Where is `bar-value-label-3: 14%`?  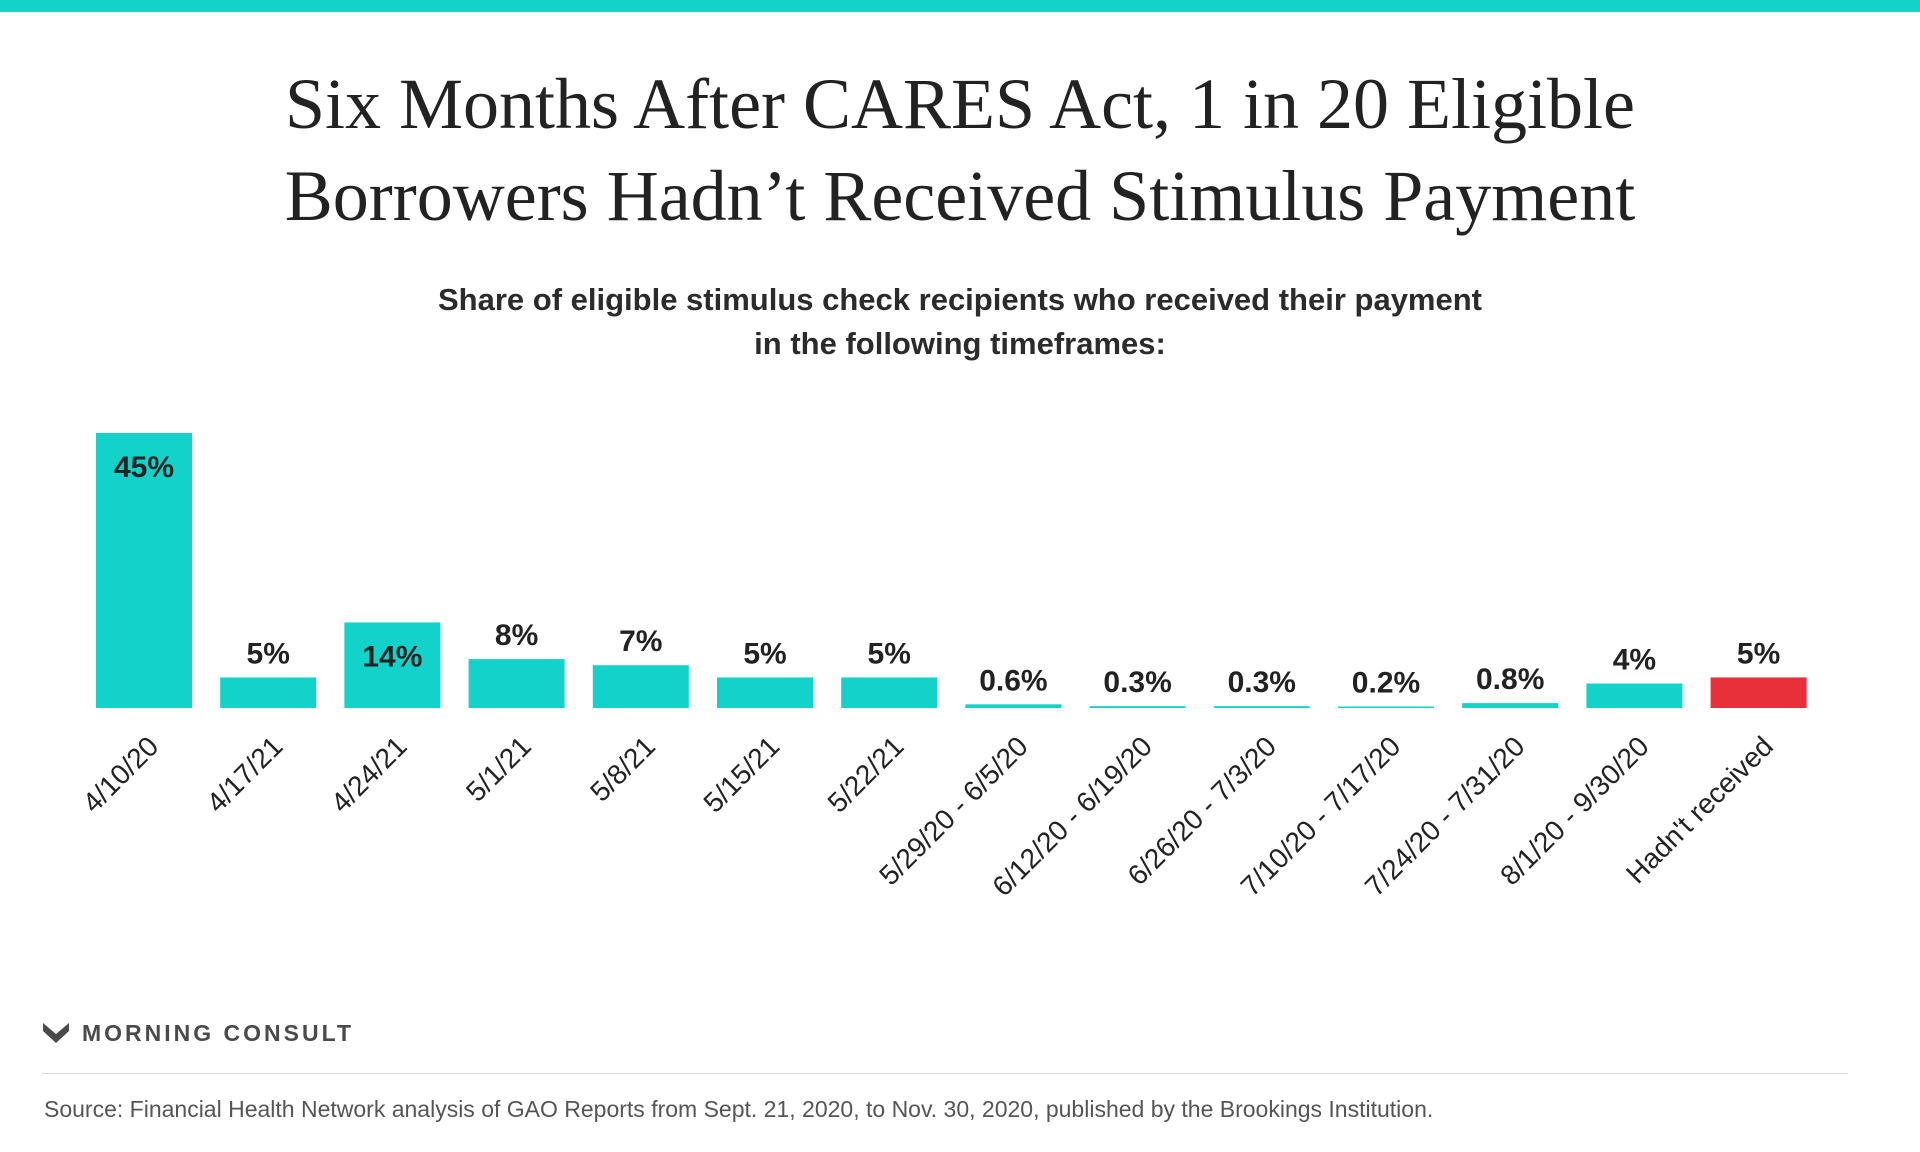 bar-value-label-3: 14% is located at coordinates (392, 656).